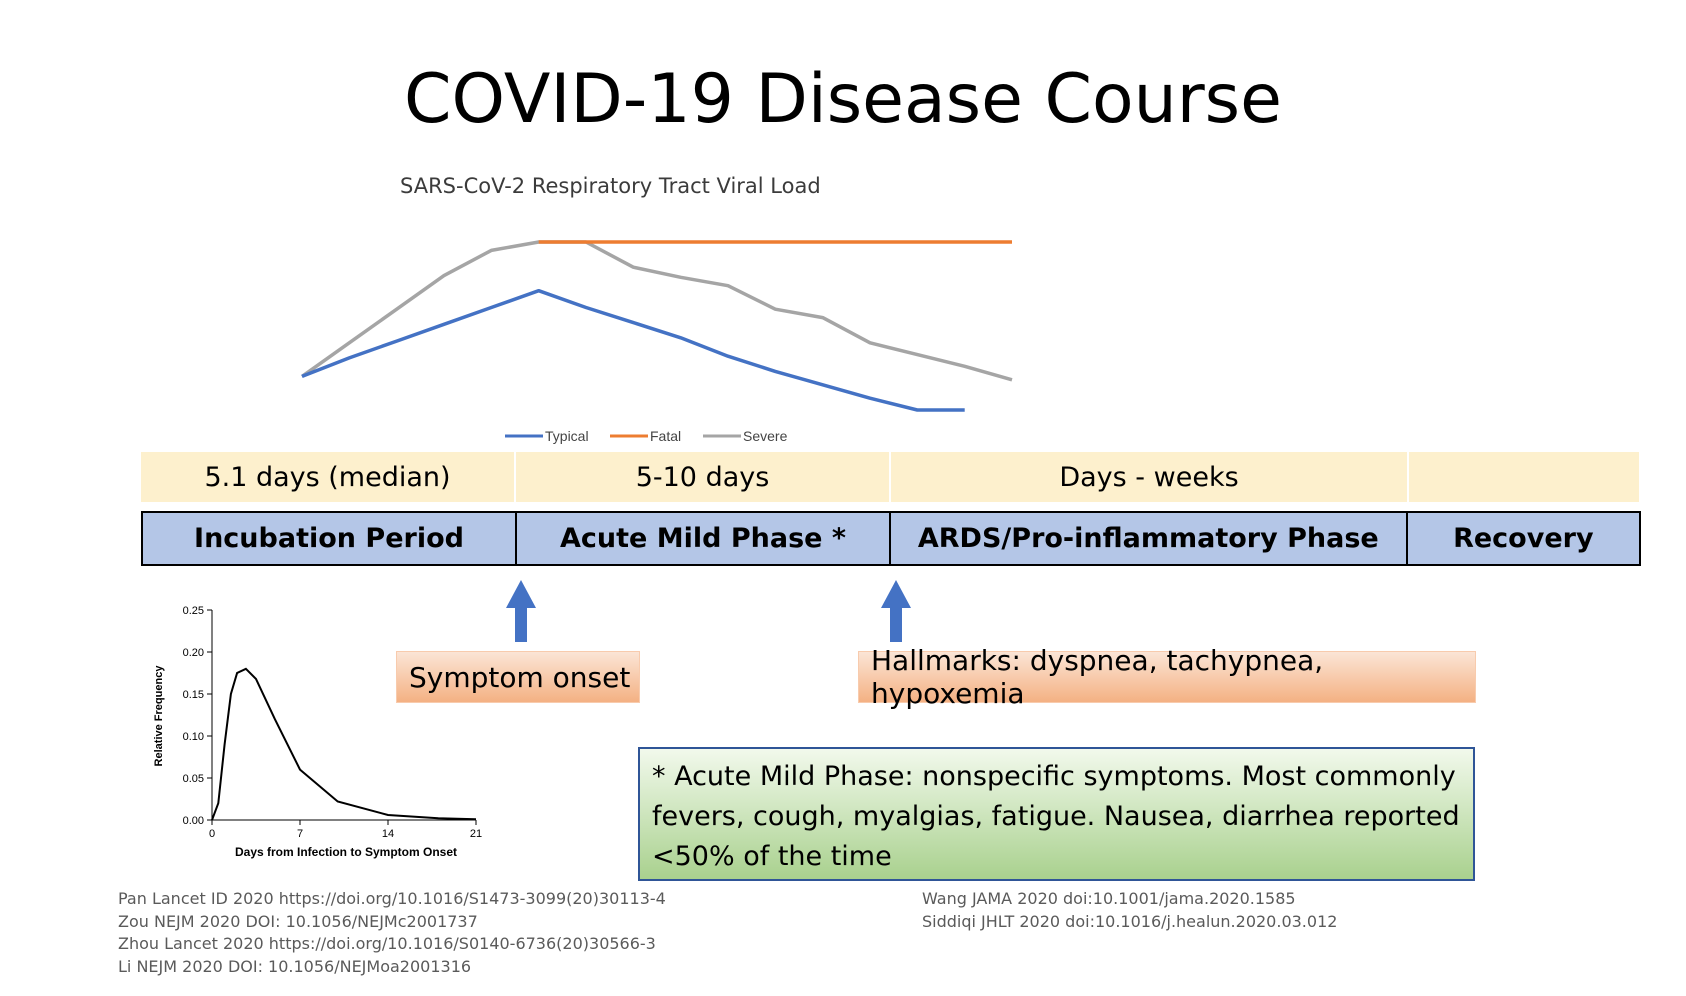 Image resolution: width=1686 pixels, height=996 pixels. Describe the element at coordinates (298, 921) in the screenshot. I see `reference-item: Zou NEJM 2020 DOI: 10.1056/NEJMc2001737` at that location.